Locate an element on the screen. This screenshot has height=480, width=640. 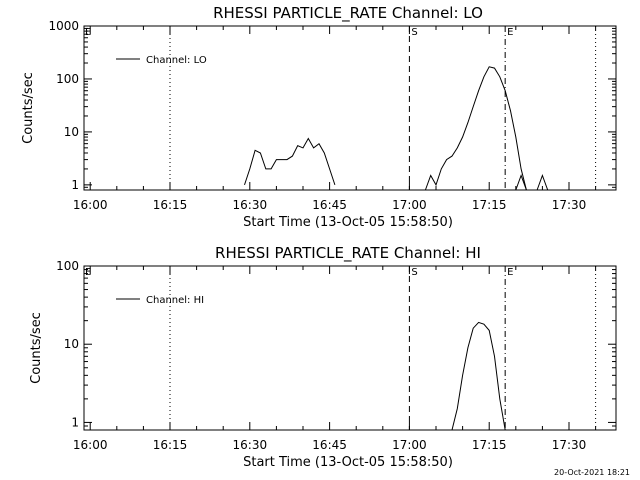
legend-label: Channel: LO is located at coordinates (176, 60).